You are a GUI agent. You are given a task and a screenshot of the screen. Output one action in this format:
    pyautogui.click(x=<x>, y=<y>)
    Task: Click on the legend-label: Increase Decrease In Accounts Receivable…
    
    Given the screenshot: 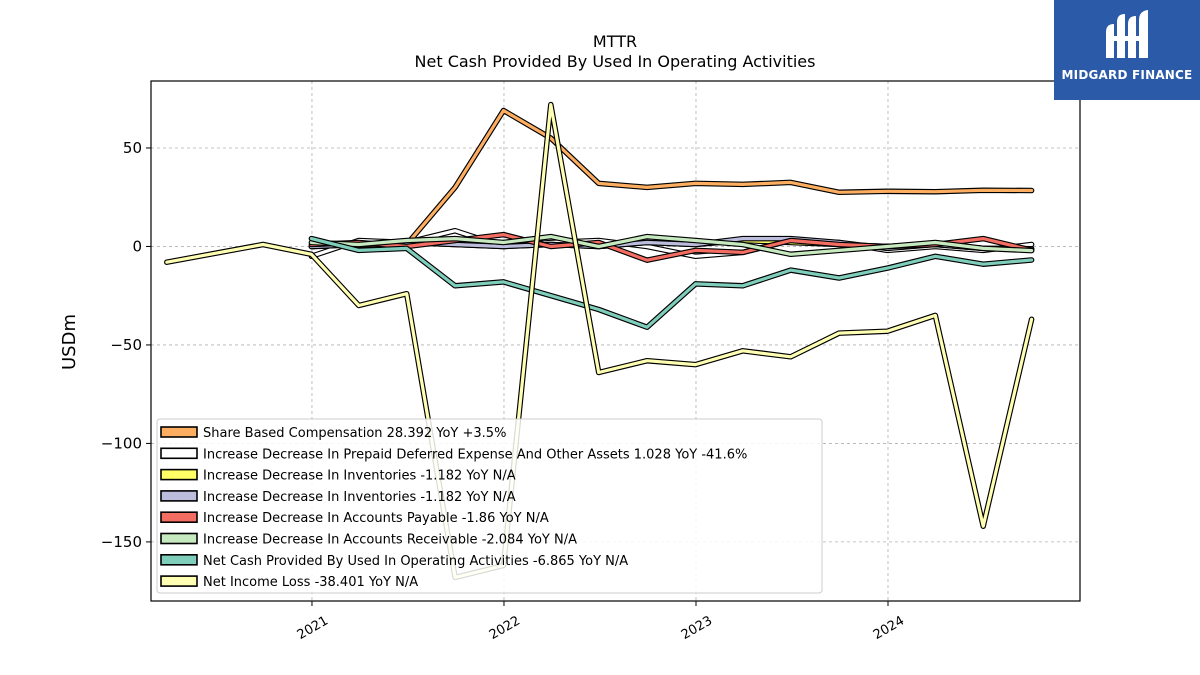 What is the action you would take?
    pyautogui.click(x=390, y=540)
    